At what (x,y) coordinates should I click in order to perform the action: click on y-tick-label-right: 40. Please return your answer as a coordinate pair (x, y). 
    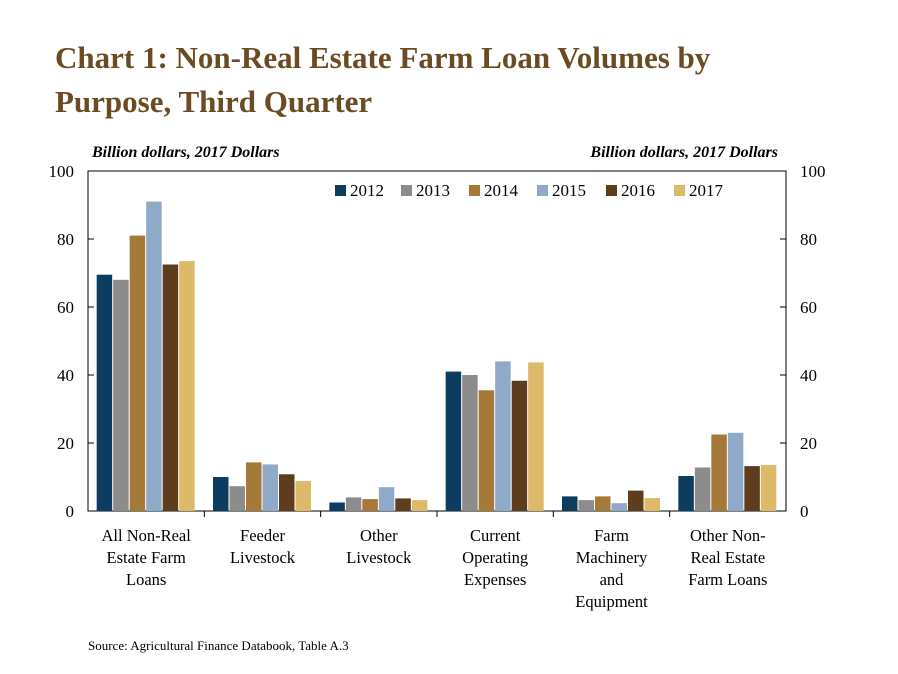
    Looking at the image, I should click on (808, 375).